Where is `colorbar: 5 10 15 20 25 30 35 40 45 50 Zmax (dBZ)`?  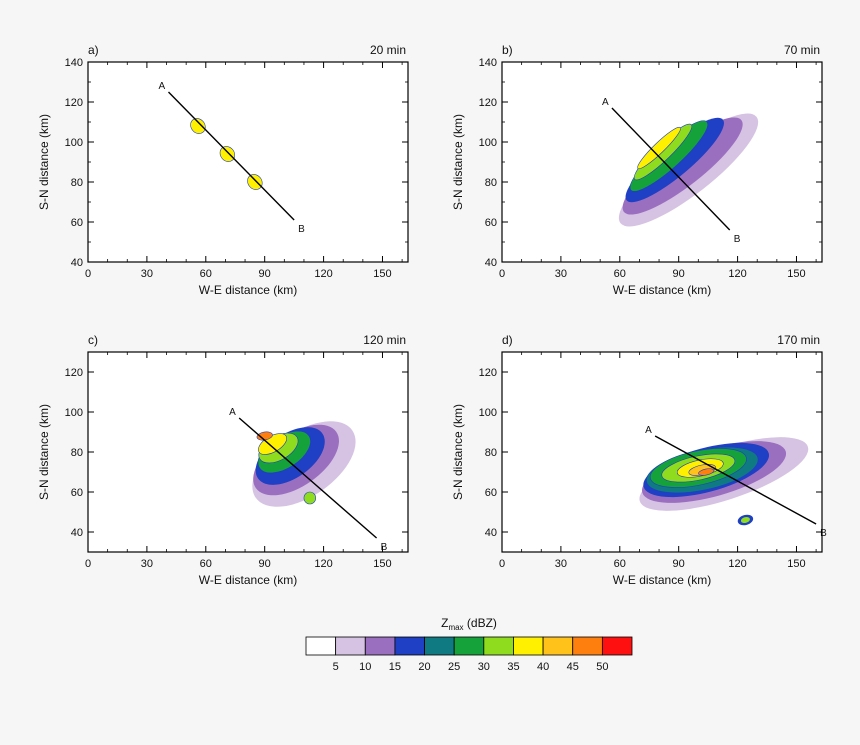
colorbar: 5 10 15 20 25 30 35 40 45 50 Zmax (dBZ) is located at coordinates (469, 644).